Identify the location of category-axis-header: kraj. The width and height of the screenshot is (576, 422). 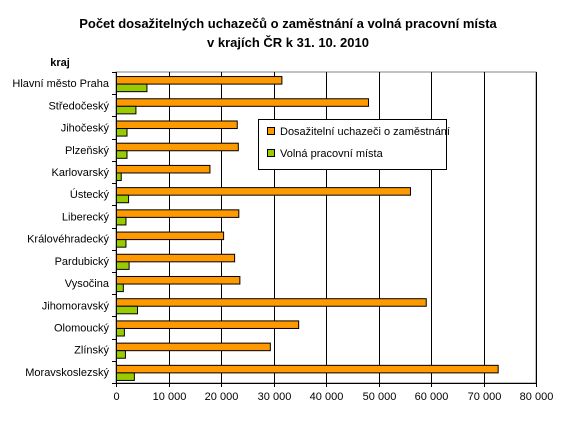
(60, 63).